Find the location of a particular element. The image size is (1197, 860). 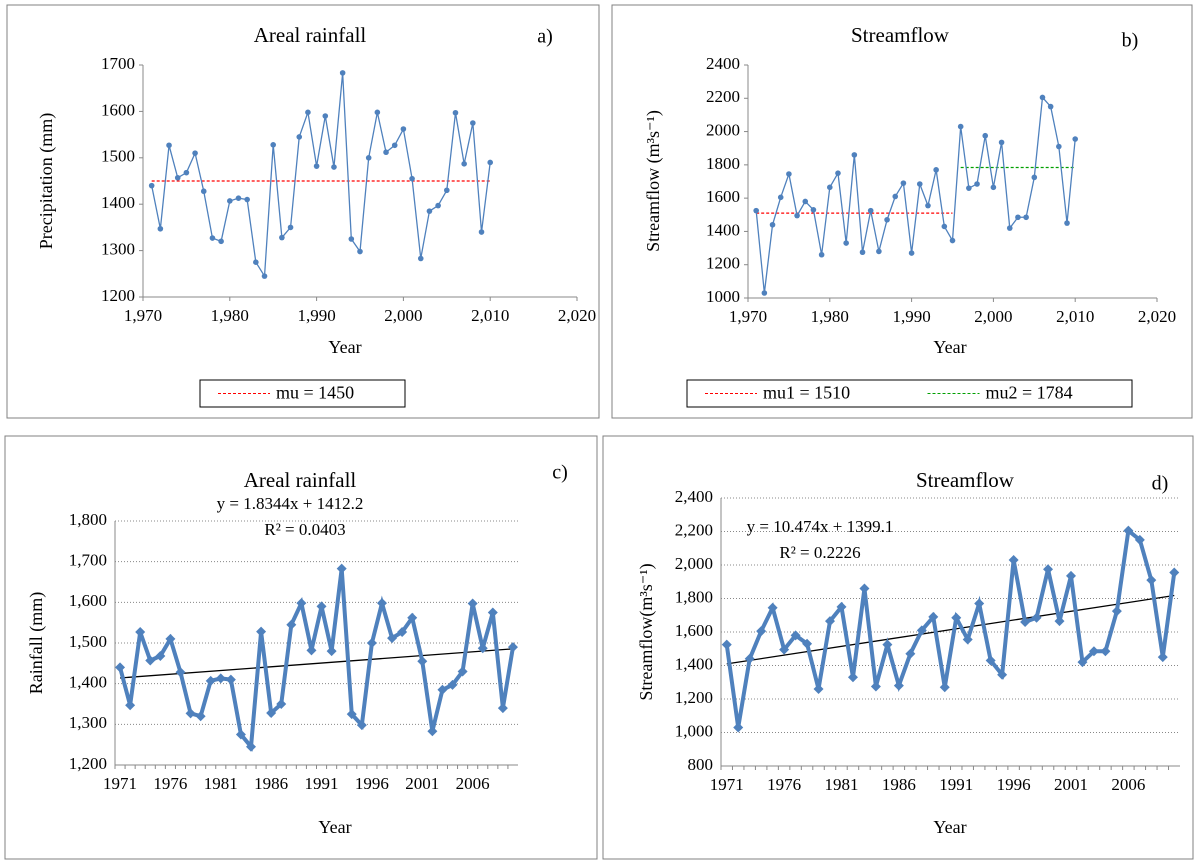

data-line is located at coordinates (950, 627).